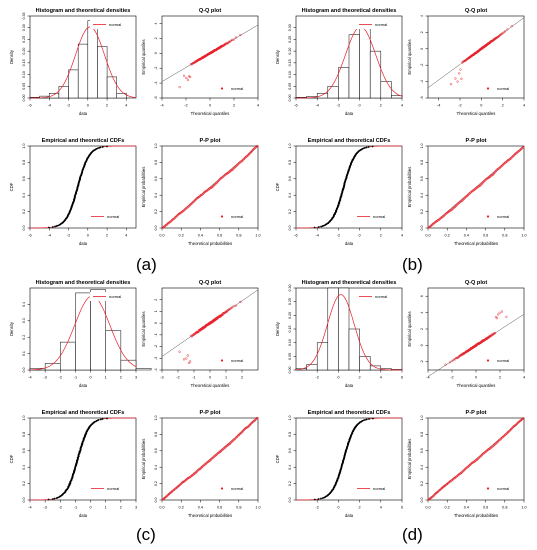 This screenshot has height=550, width=537. What do you see at coordinates (83, 141) in the screenshot?
I see `cdf-a-title: Empirical and theoretical CDFs` at bounding box center [83, 141].